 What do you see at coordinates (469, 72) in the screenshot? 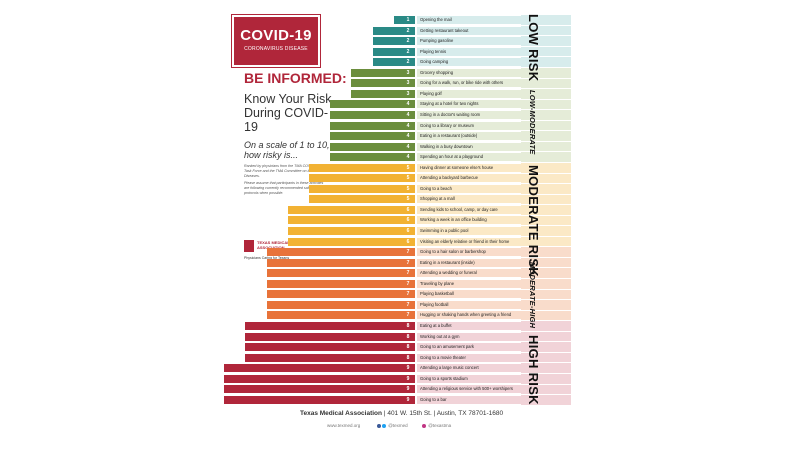
I see `activity-label: Grocery shopping` at bounding box center [469, 72].